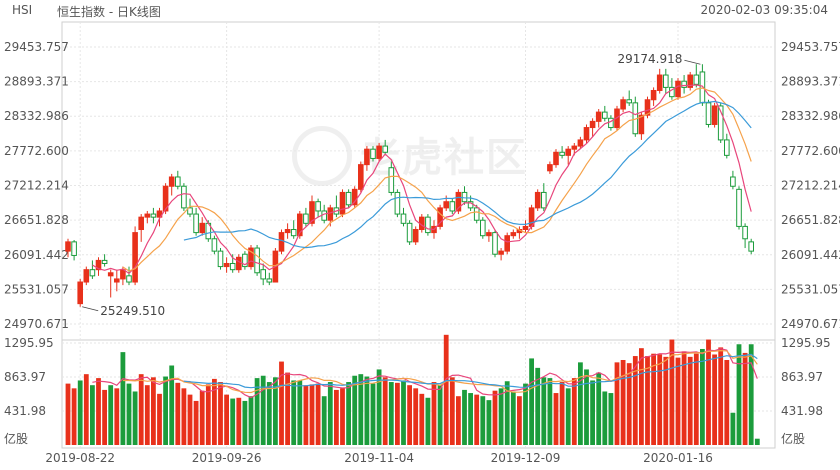  Describe the element at coordinates (810, 151) in the screenshot. I see `price-tick-right: 27772.600` at that location.